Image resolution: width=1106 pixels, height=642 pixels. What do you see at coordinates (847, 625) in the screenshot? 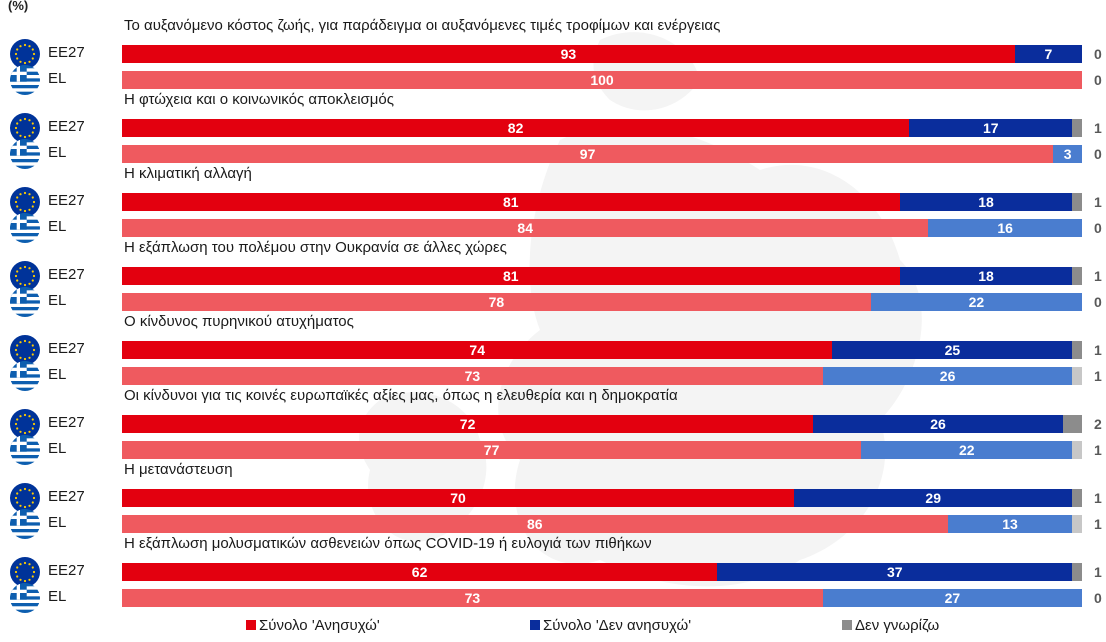
I see `legend-swatch-dont-know` at bounding box center [847, 625].